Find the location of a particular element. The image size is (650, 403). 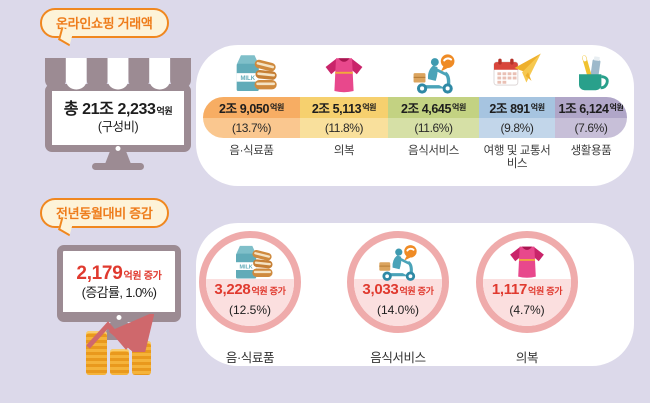

monitor-stand is located at coordinates (118, 158).